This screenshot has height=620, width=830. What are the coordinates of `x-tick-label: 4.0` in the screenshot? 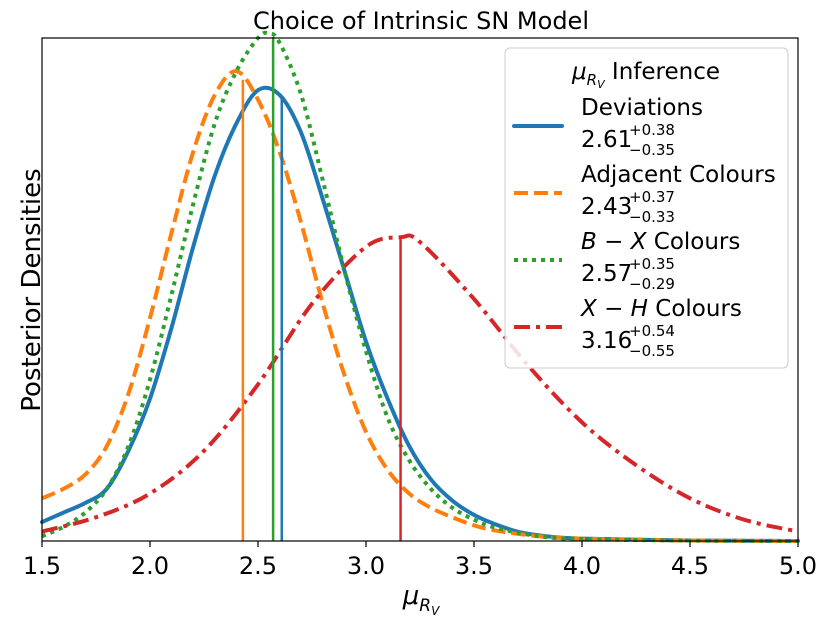 It's located at (582, 566).